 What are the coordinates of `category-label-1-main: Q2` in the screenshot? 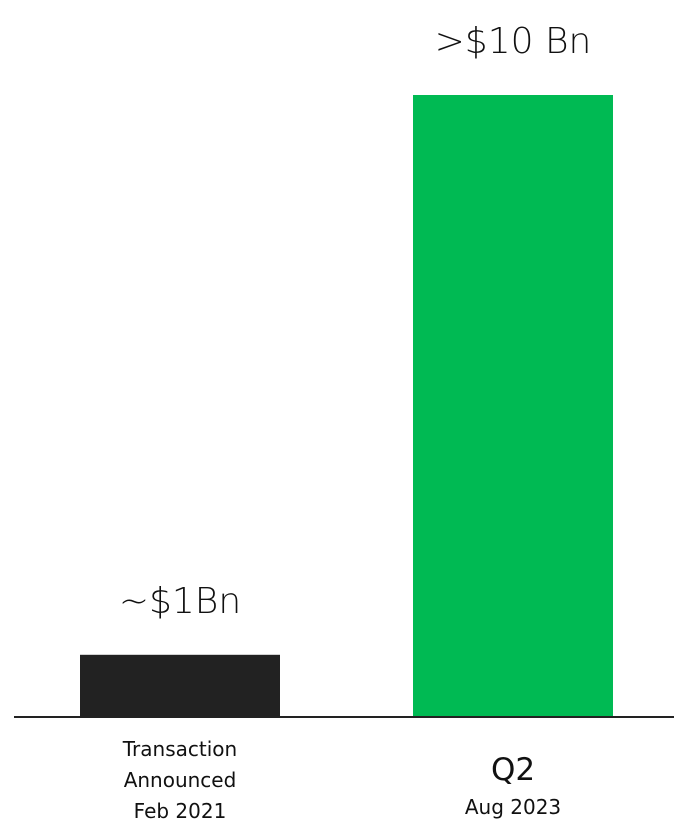 It's located at (513, 770).